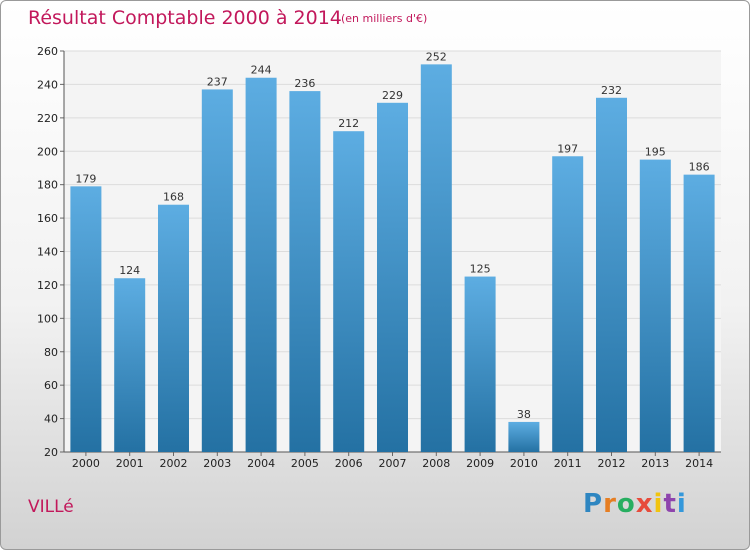 The height and width of the screenshot is (550, 750). What do you see at coordinates (47, 218) in the screenshot?
I see `y-tick-label: 160` at bounding box center [47, 218].